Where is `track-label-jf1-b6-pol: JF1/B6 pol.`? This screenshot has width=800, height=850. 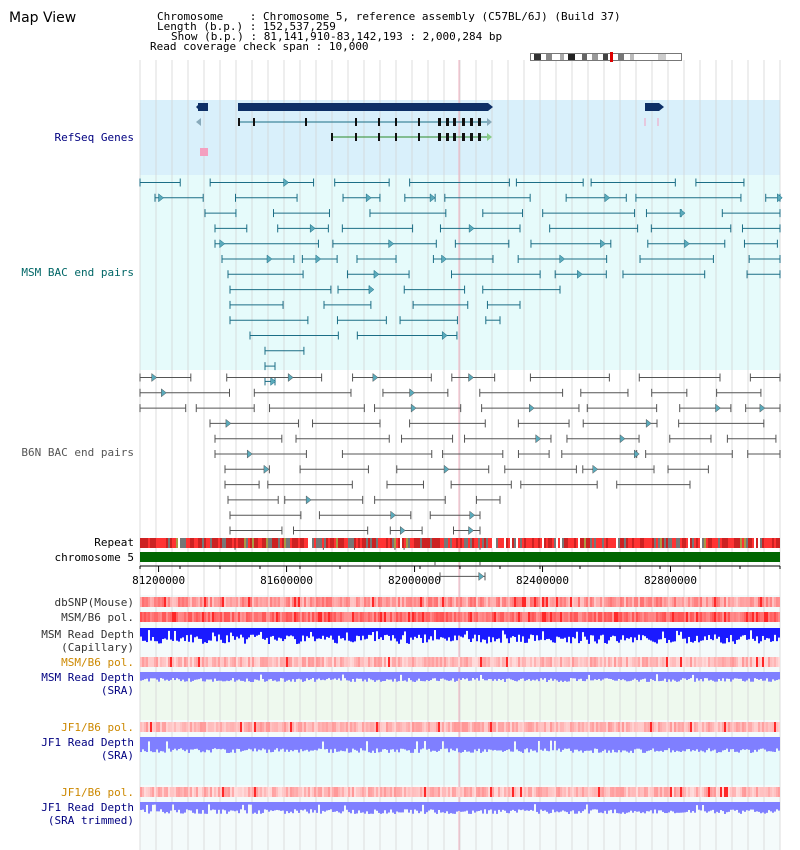
track-label-jf1-b6-pol: JF1/B6 pol. is located at coordinates (97, 727).